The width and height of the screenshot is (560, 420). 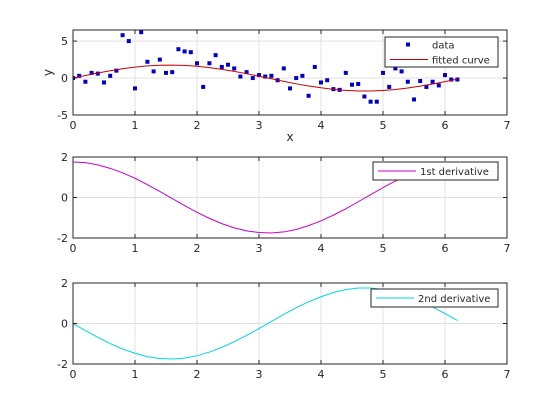 What do you see at coordinates (454, 299) in the screenshot?
I see `legend-label: 2nd derivative` at bounding box center [454, 299].